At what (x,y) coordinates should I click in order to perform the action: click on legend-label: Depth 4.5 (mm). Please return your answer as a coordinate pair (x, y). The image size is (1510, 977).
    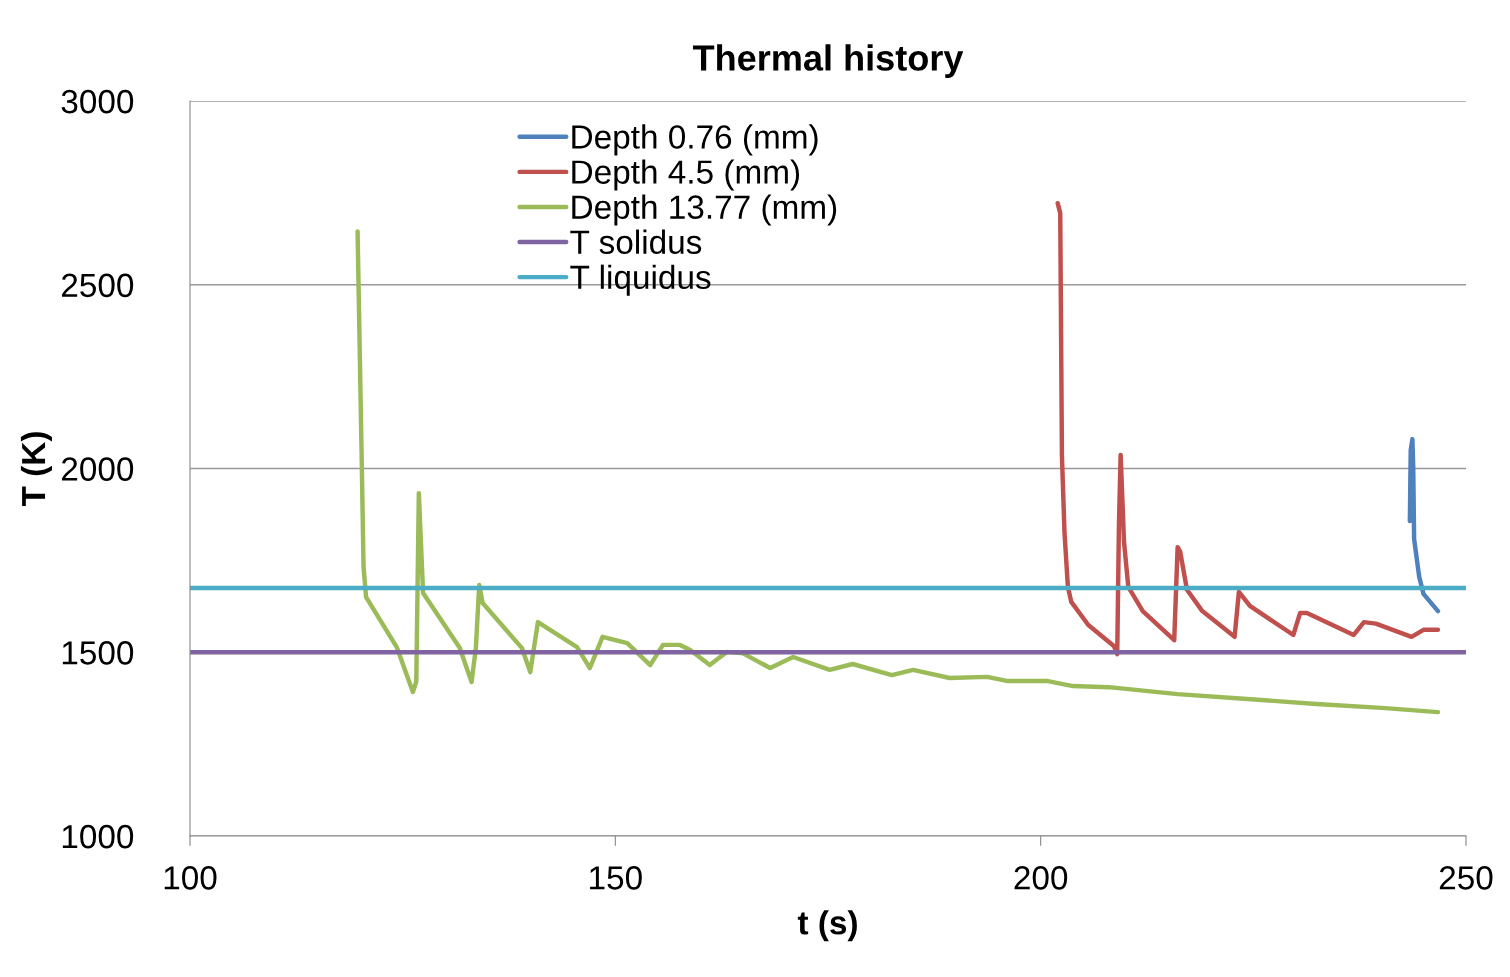
    Looking at the image, I should click on (686, 175).